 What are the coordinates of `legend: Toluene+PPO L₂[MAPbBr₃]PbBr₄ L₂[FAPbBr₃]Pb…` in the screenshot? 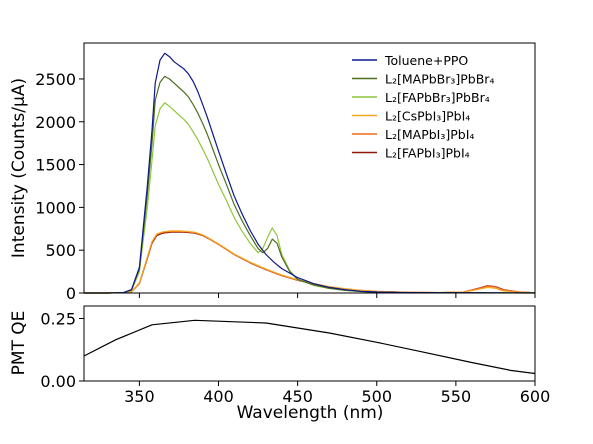 It's located at (423, 107).